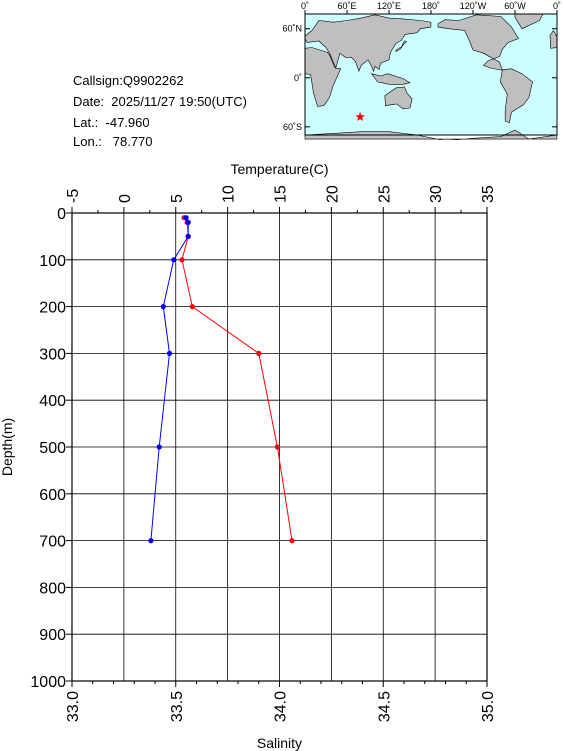 This screenshot has width=564, height=751. I want to click on map-land-africa, so click(323, 77).